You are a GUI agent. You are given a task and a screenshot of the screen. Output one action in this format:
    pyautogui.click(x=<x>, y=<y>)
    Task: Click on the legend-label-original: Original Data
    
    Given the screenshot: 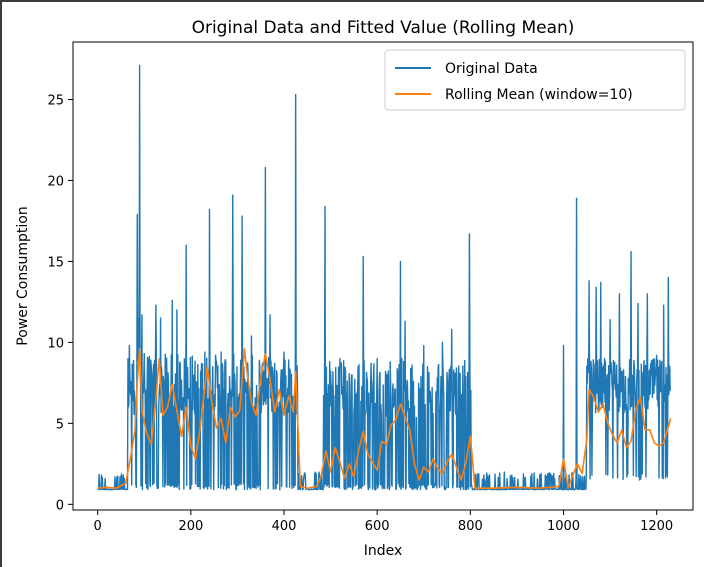 What is the action you would take?
    pyautogui.click(x=491, y=69)
    